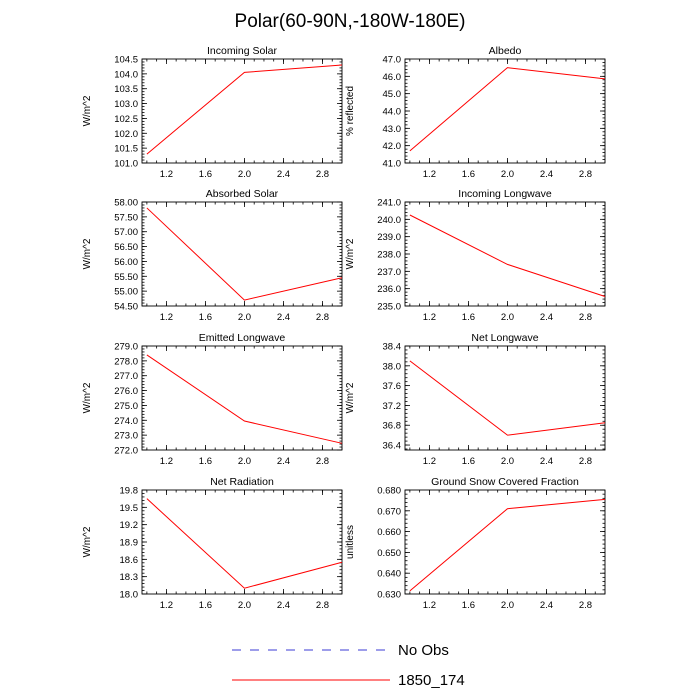 This screenshot has height=700, width=700. I want to click on y-tick-label: 103.5, so click(126, 89).